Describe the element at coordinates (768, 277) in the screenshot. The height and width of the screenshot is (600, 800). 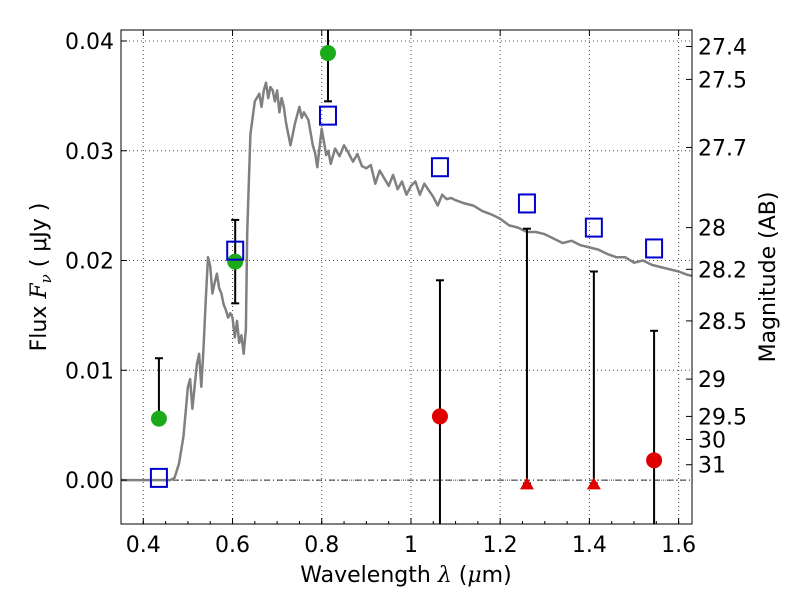
I see `y-axis-label-right: Magnitude (AB)` at that location.